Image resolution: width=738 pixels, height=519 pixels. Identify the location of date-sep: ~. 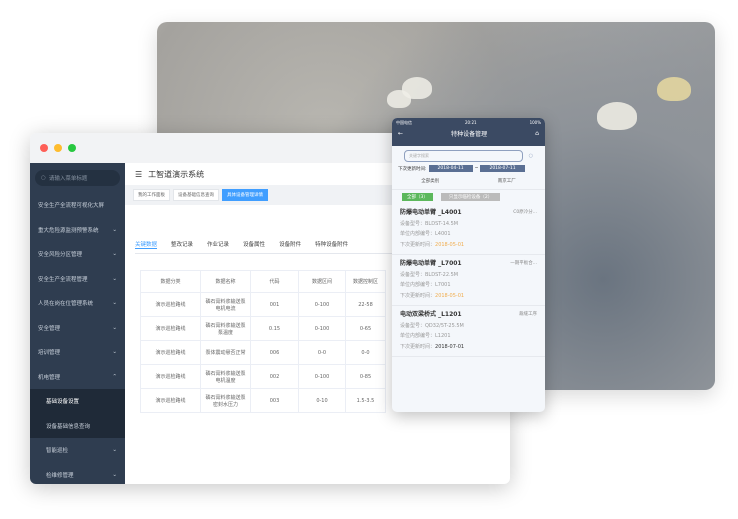
(476, 168).